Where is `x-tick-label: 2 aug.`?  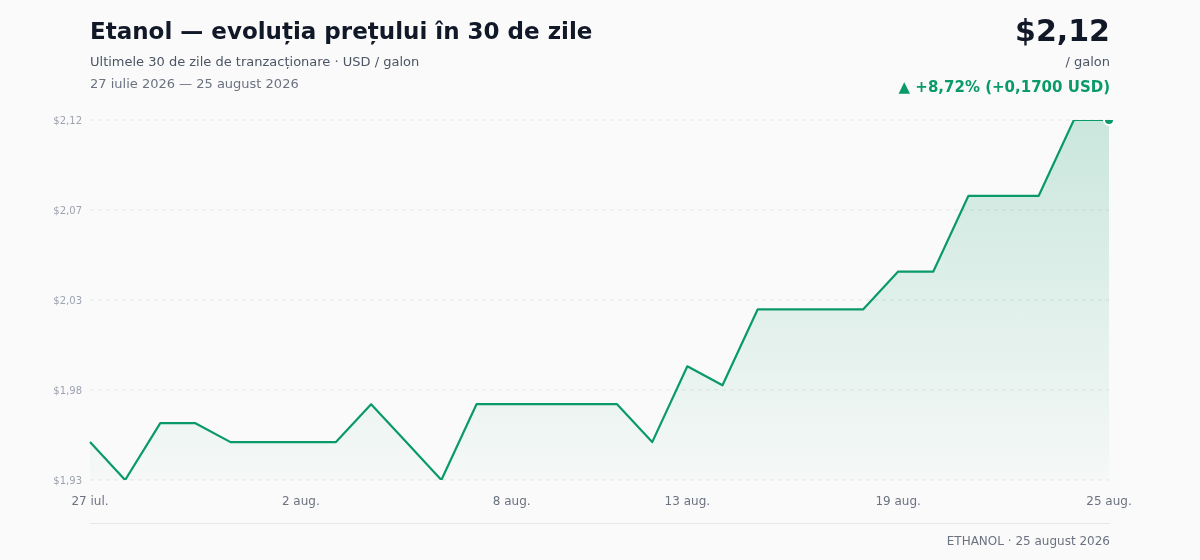 x-tick-label: 2 aug. is located at coordinates (300, 500).